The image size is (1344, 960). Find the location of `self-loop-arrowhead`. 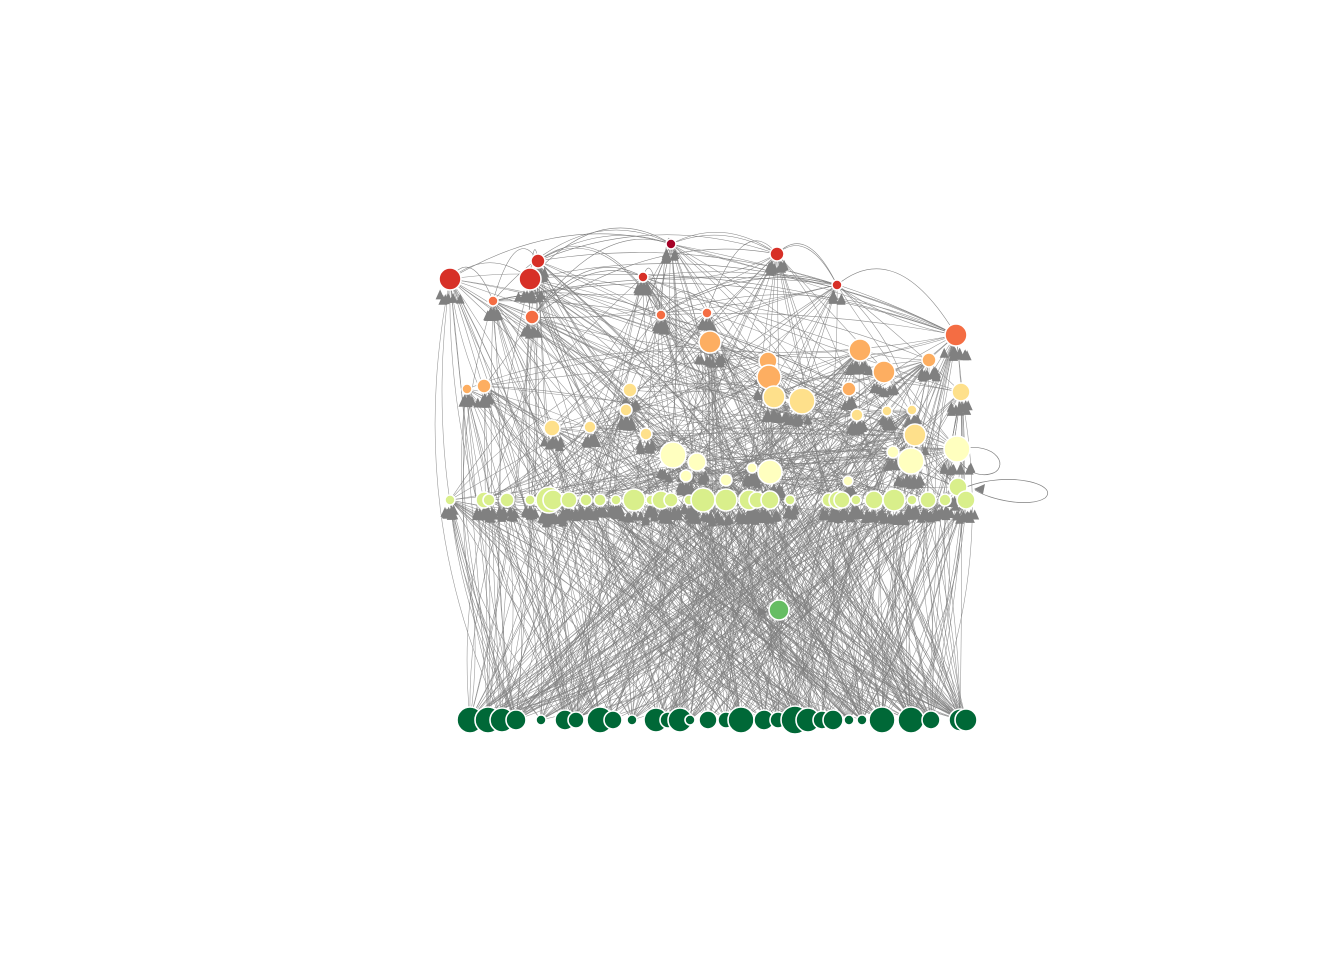

self-loop-arrowhead is located at coordinates (979, 489).